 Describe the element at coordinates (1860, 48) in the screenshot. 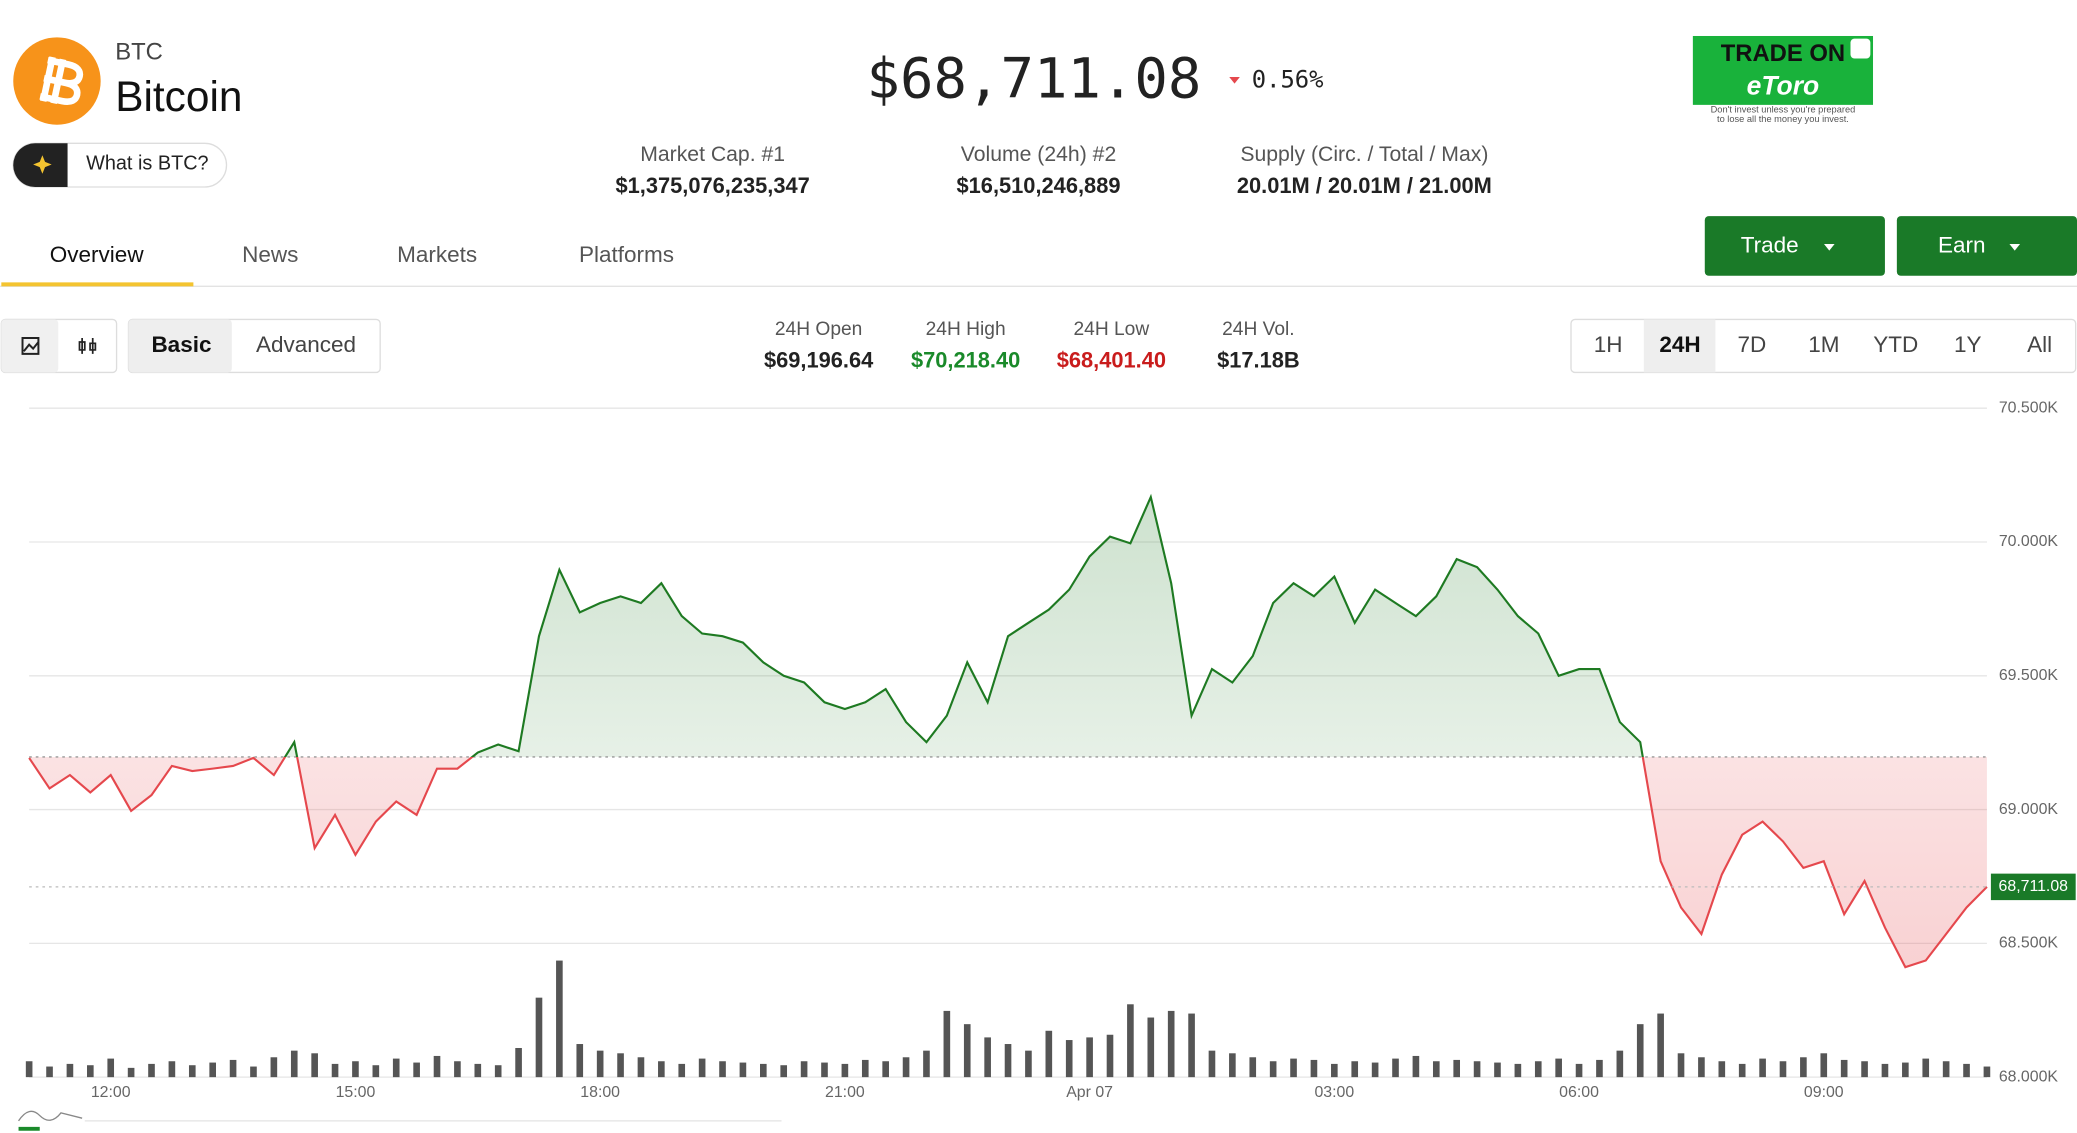

I see `ad-info` at that location.